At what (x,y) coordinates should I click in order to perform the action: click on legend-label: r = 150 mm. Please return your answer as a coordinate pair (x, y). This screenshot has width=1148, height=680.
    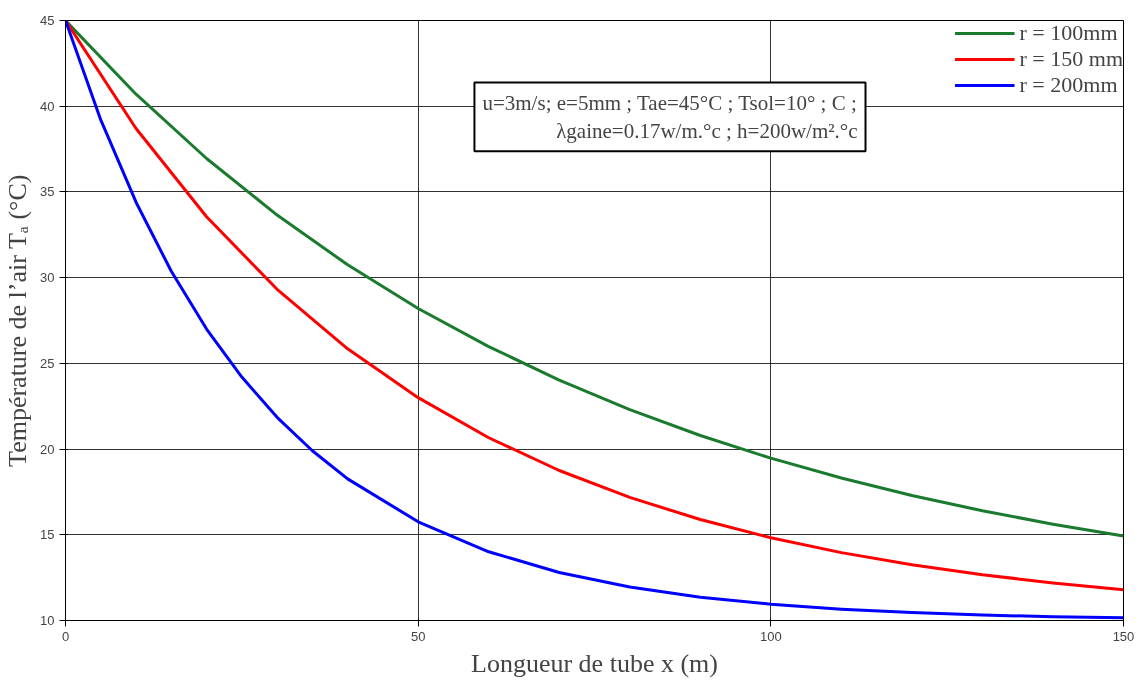
    Looking at the image, I should click on (1071, 59).